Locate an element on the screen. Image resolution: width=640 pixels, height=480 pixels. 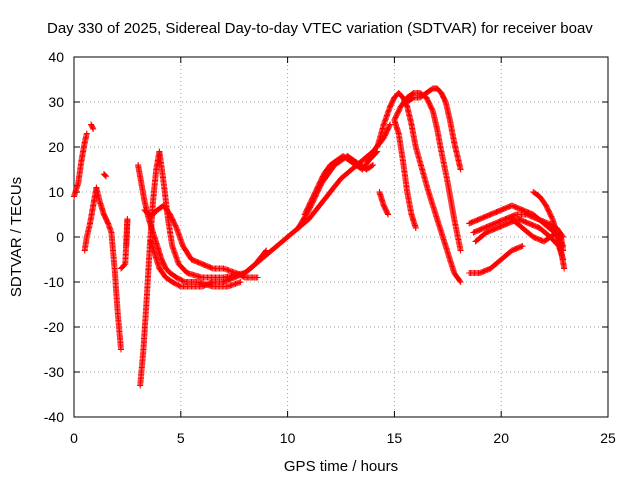
x-tick-label: 5 is located at coordinates (181, 438).